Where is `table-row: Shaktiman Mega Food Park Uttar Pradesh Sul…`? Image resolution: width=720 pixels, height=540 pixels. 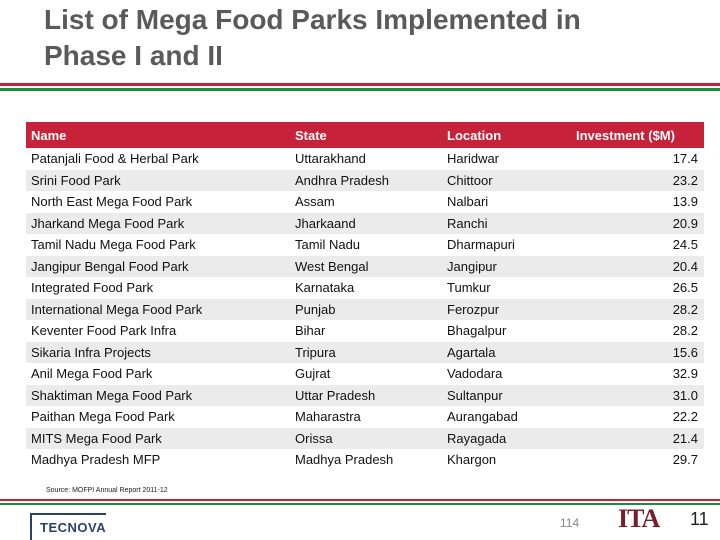 table-row: Shaktiman Mega Food Park Uttar Pradesh Sul… is located at coordinates (365, 395).